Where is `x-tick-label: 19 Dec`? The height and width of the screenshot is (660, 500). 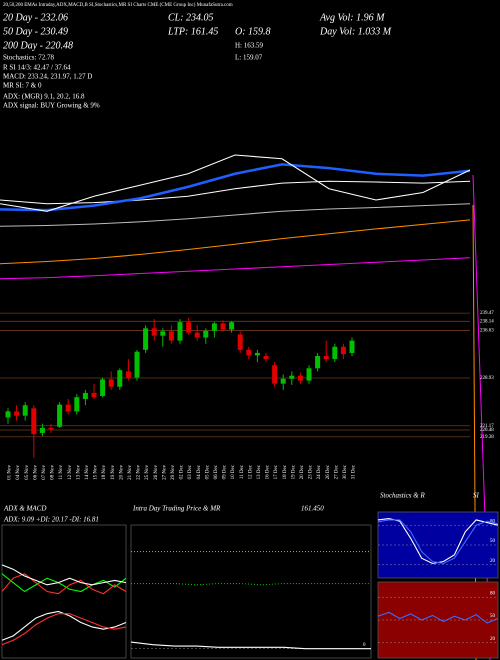
x-tick-label: 19 Dec is located at coordinates (293, 471).